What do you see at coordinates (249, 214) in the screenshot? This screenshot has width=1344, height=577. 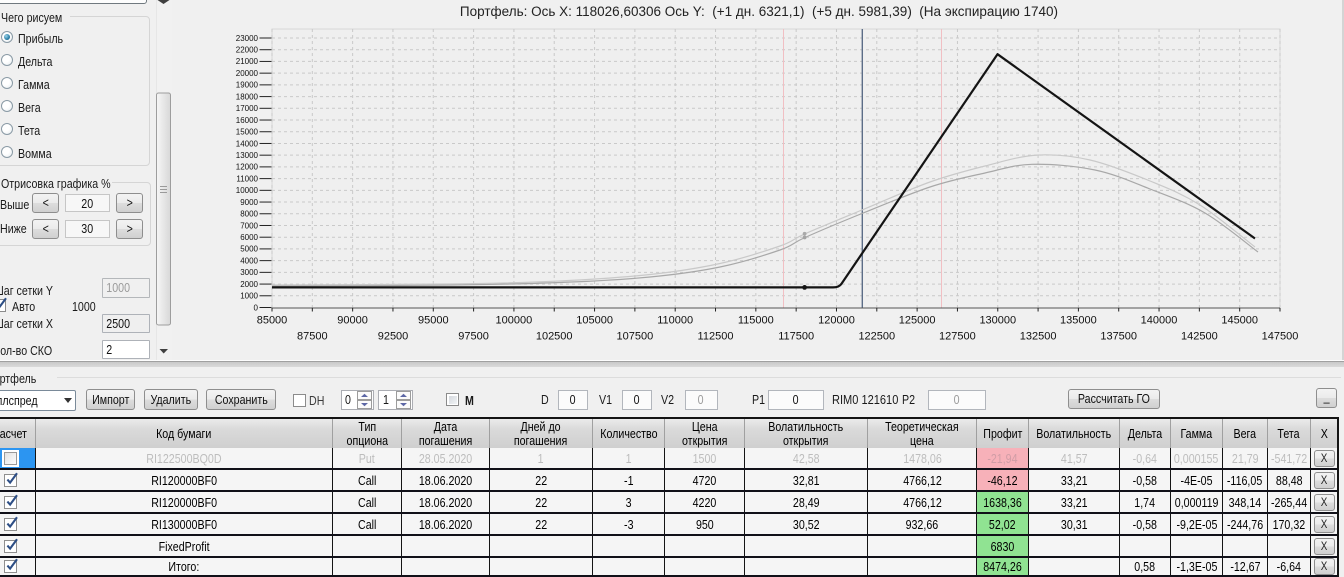 I see `svg-text: 8000` at bounding box center [249, 214].